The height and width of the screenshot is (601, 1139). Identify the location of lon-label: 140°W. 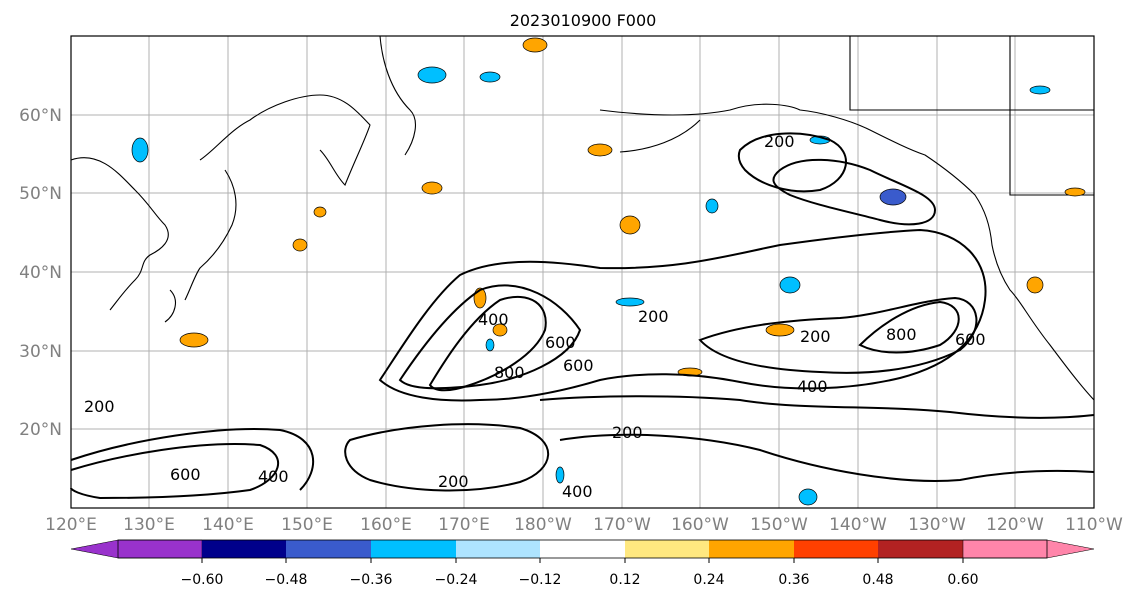
(858, 525).